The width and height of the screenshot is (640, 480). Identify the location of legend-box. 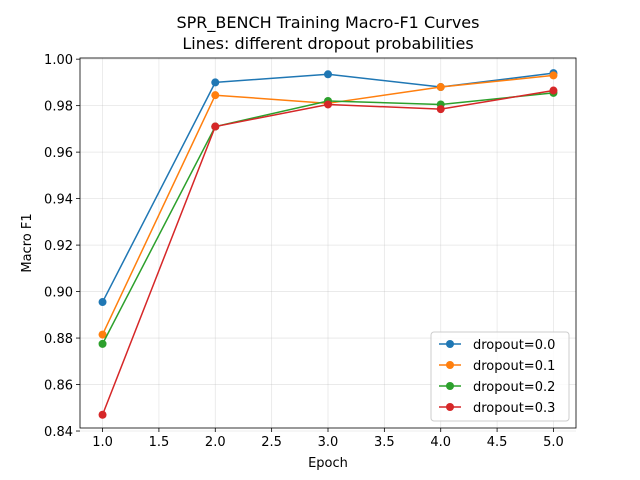
(500, 376).